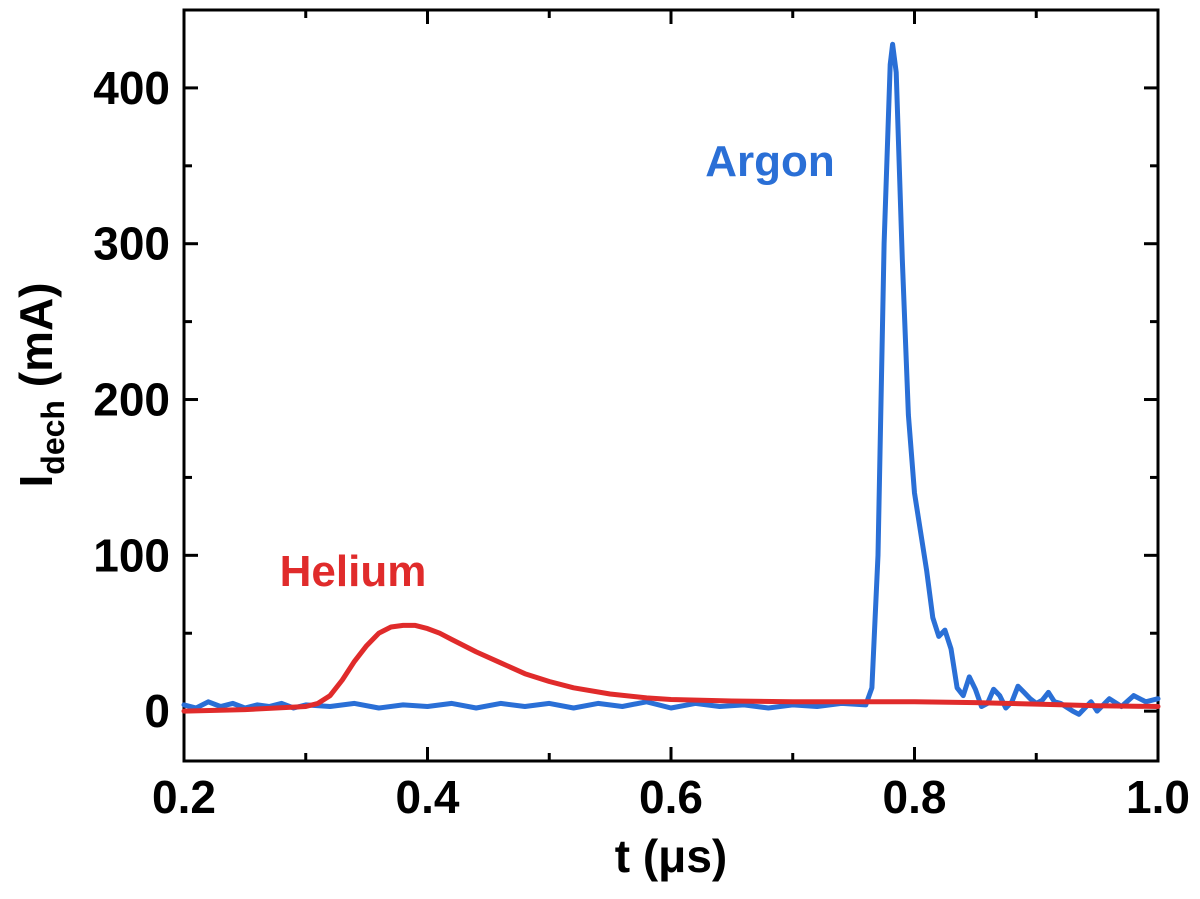 This screenshot has width=1200, height=899. Describe the element at coordinates (36, 341) in the screenshot. I see `y-axis-title-unit: (mA)` at that location.